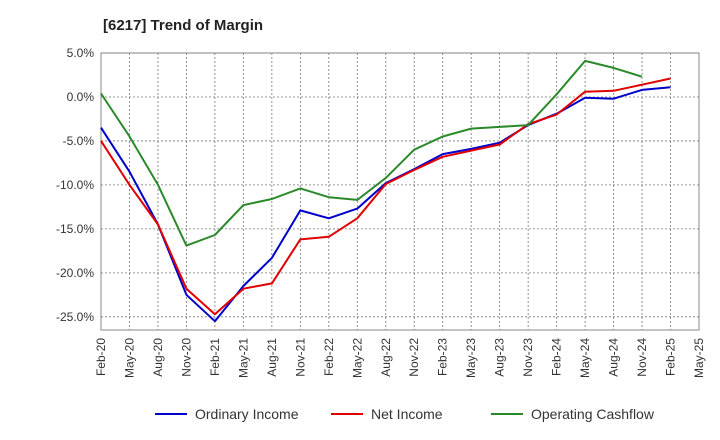 The image size is (720, 440). I want to click on x-tick-label: Nov-20, so click(186, 357).